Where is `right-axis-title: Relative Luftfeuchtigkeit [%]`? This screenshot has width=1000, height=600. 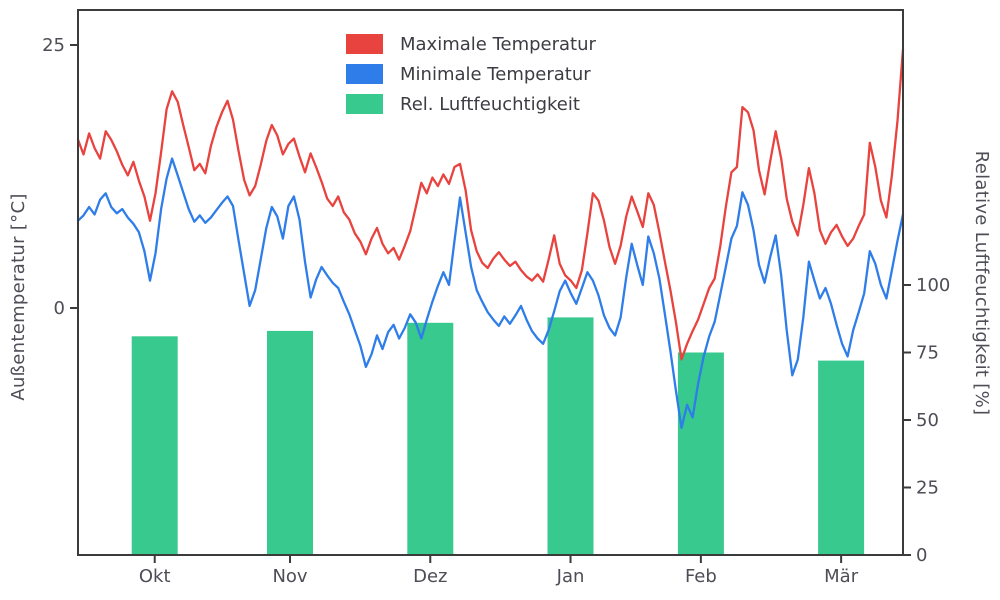 right-axis-title: Relative Luftfeuchtigkeit [%] is located at coordinates (981, 283).